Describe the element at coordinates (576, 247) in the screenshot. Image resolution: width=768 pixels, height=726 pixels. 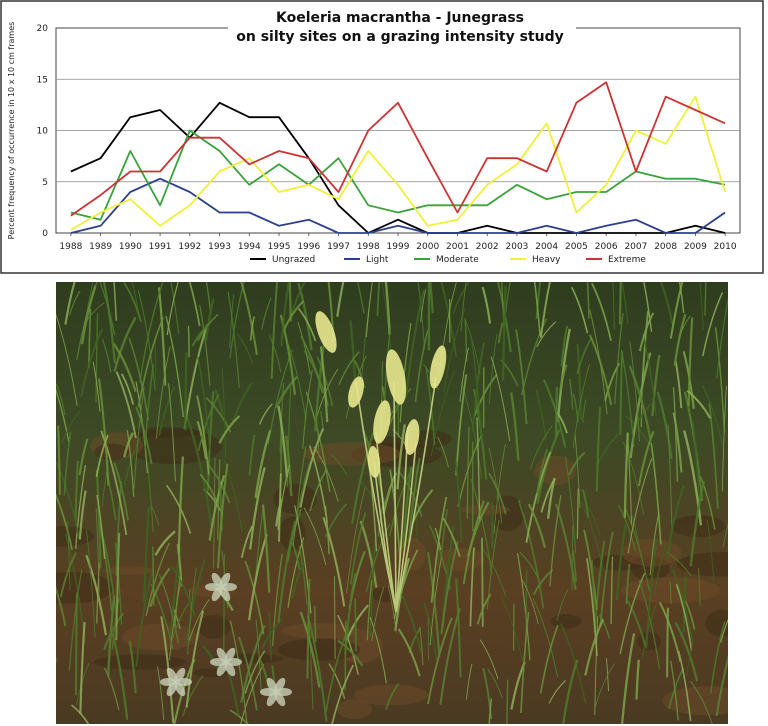
I see `x-tick-label: 2005` at that location.